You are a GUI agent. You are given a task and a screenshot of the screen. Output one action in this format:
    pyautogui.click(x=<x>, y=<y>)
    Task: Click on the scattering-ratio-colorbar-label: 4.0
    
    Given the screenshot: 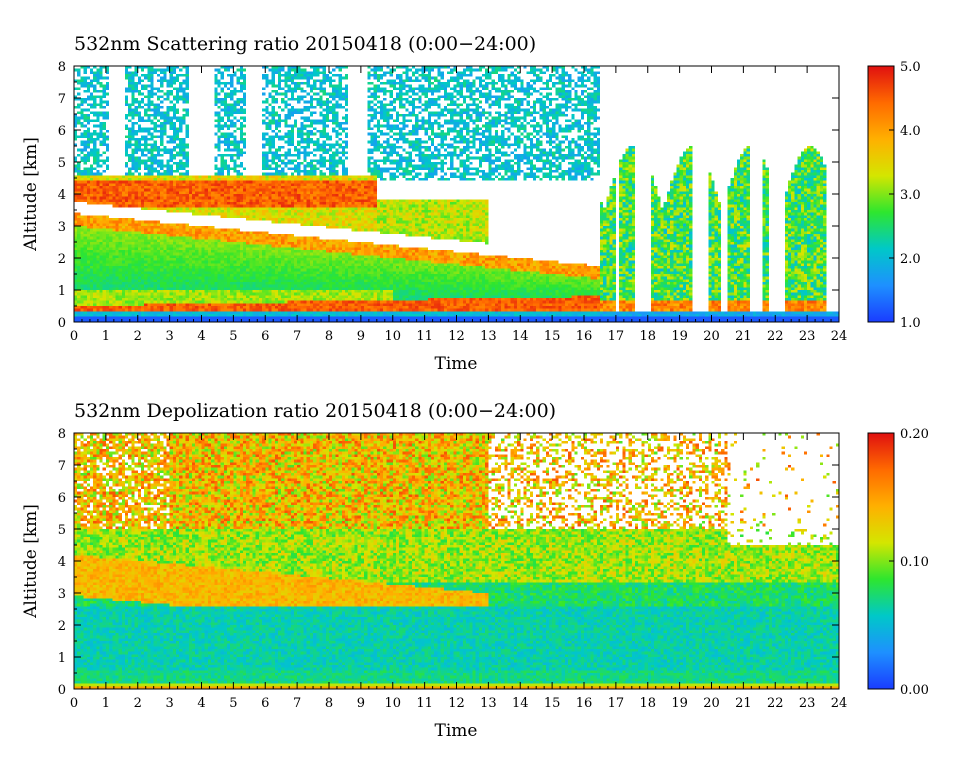 What is the action you would take?
    pyautogui.click(x=910, y=131)
    